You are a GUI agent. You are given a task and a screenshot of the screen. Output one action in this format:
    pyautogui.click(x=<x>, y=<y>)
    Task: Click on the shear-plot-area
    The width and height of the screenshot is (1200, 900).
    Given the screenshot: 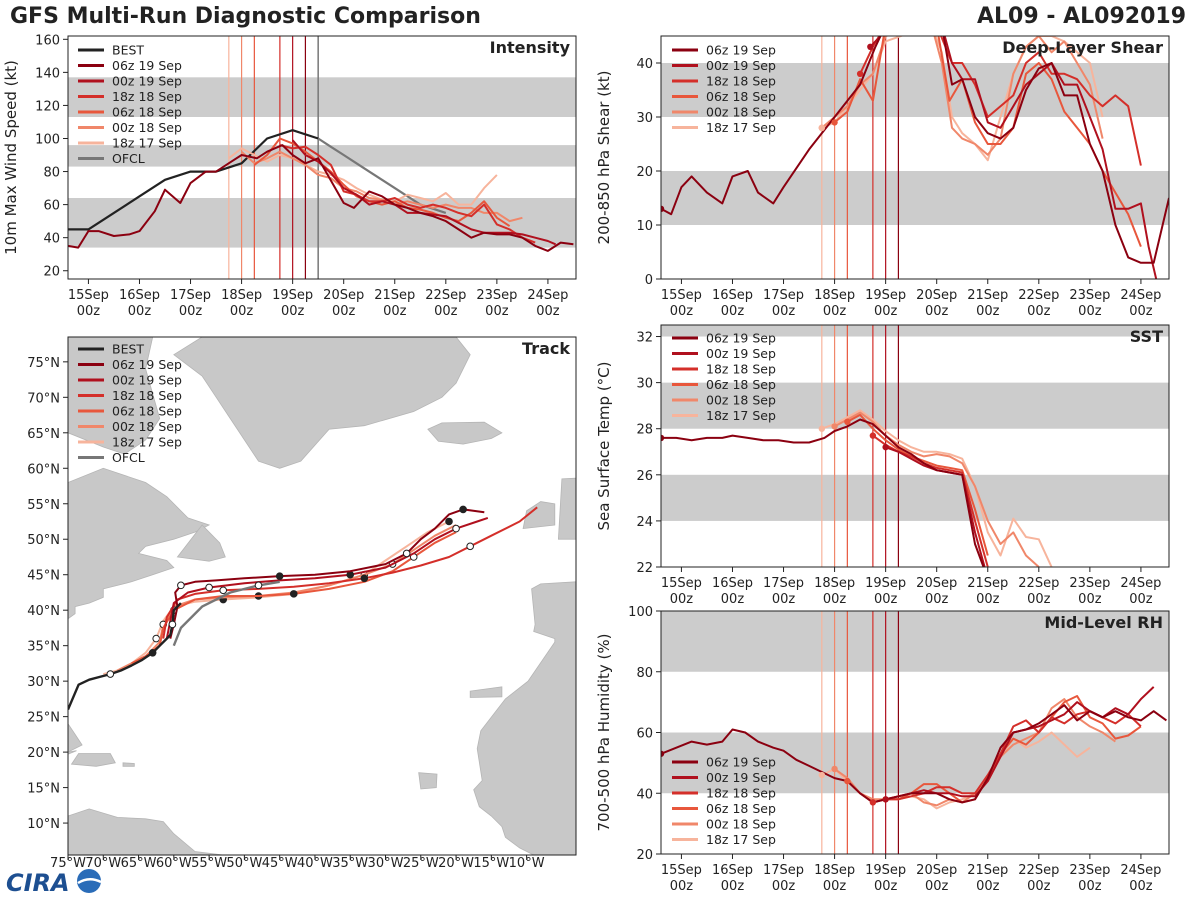 What is the action you would take?
    pyautogui.click(x=915, y=157)
    